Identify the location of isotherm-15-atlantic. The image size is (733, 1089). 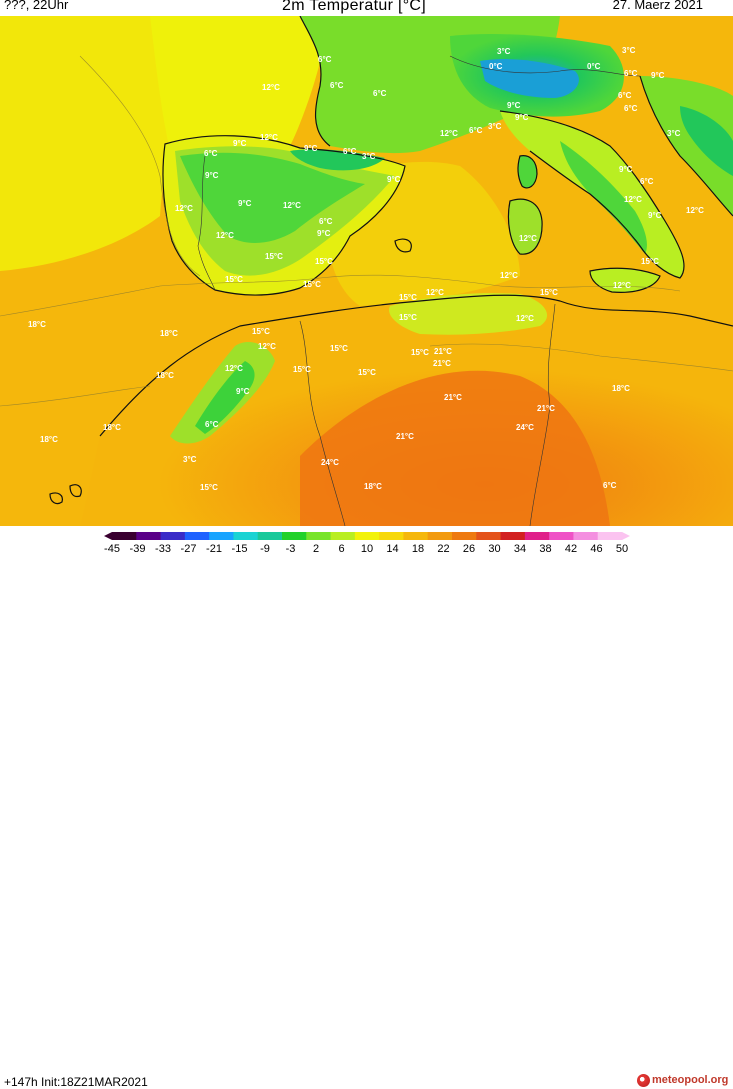
(340, 295).